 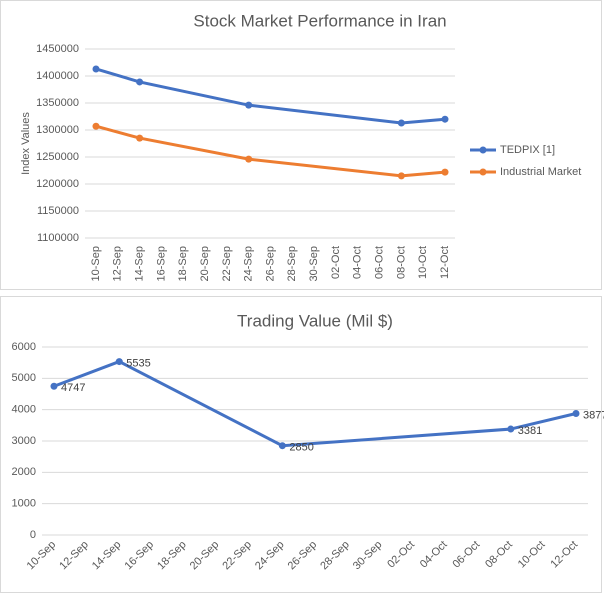 I want to click on y-tick-label: 0, so click(x=33, y=535).